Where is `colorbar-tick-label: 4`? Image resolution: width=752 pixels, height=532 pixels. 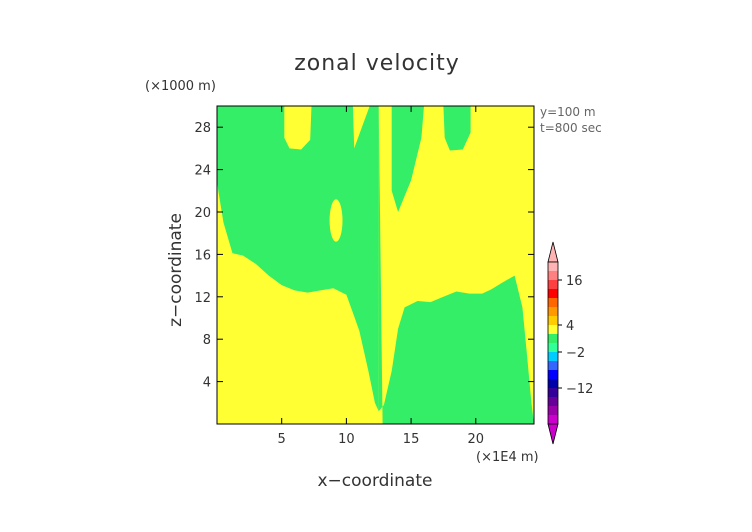
colorbar-tick-label: 4 is located at coordinates (570, 326).